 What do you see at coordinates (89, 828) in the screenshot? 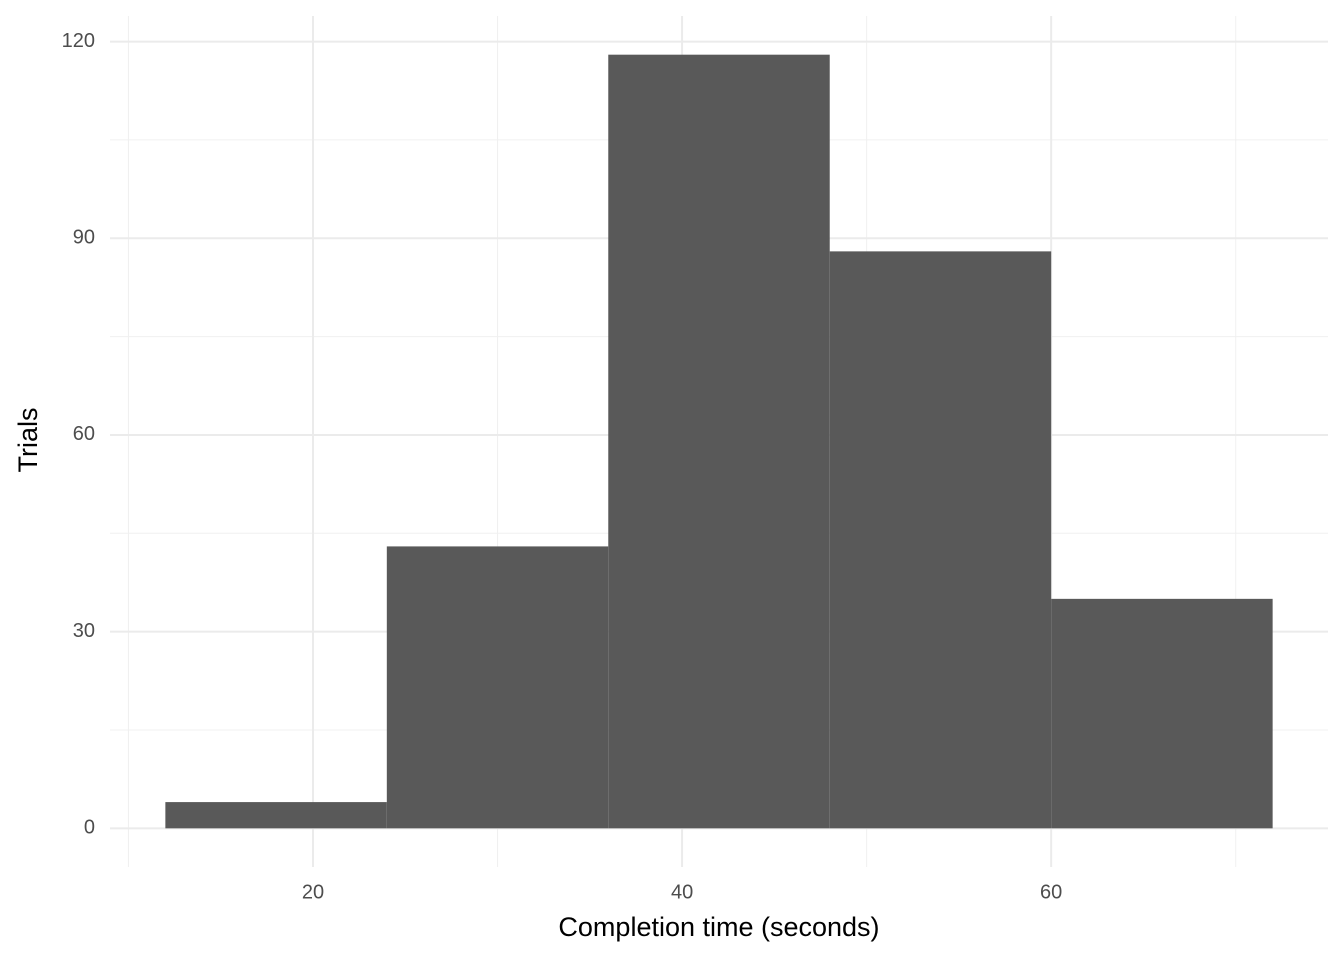
I see `y-tick-label: 0` at bounding box center [89, 828].